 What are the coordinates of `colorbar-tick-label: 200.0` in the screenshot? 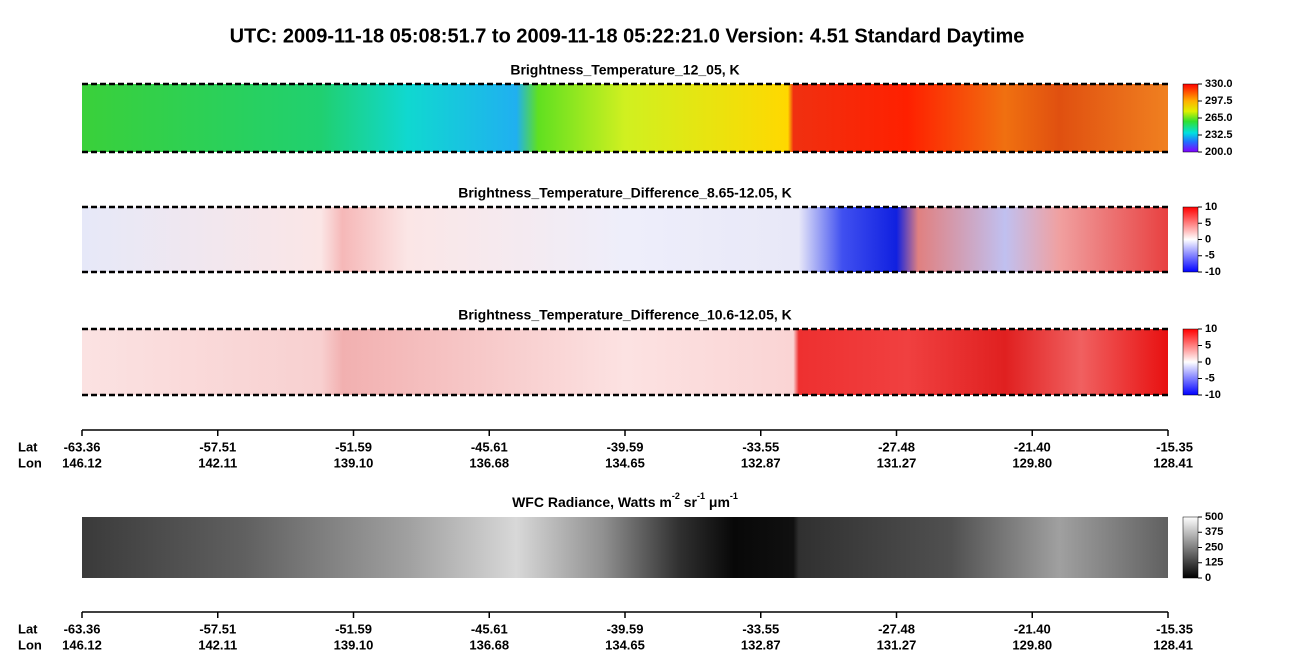 It's located at (1219, 152).